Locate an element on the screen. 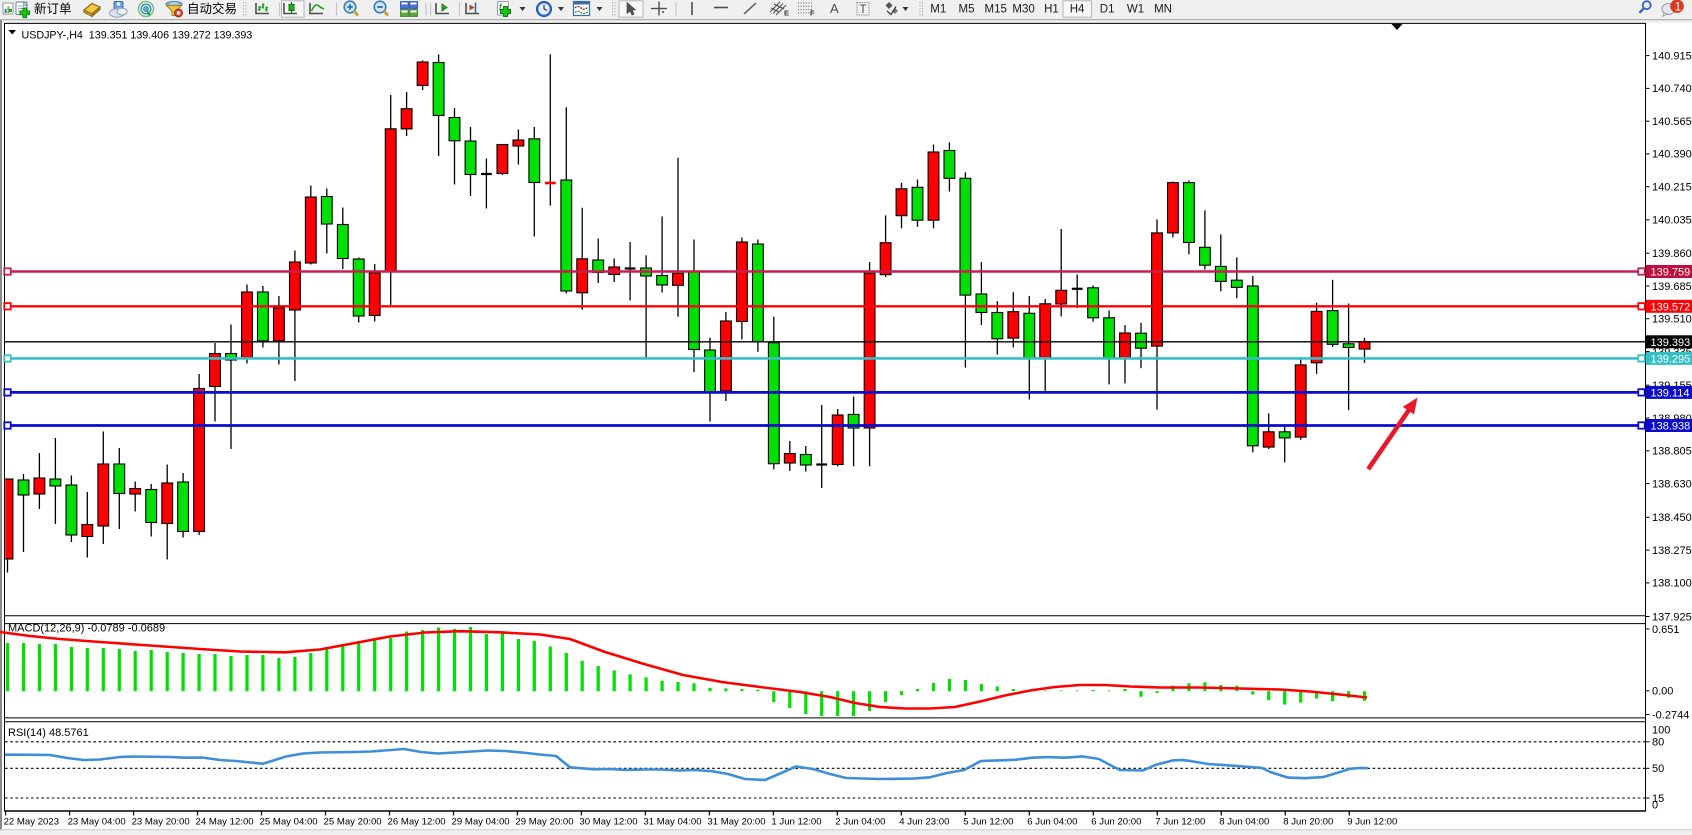 Image resolution: width=1692 pixels, height=835 pixels. svg-text: 29 May 04:00 is located at coordinates (481, 822).